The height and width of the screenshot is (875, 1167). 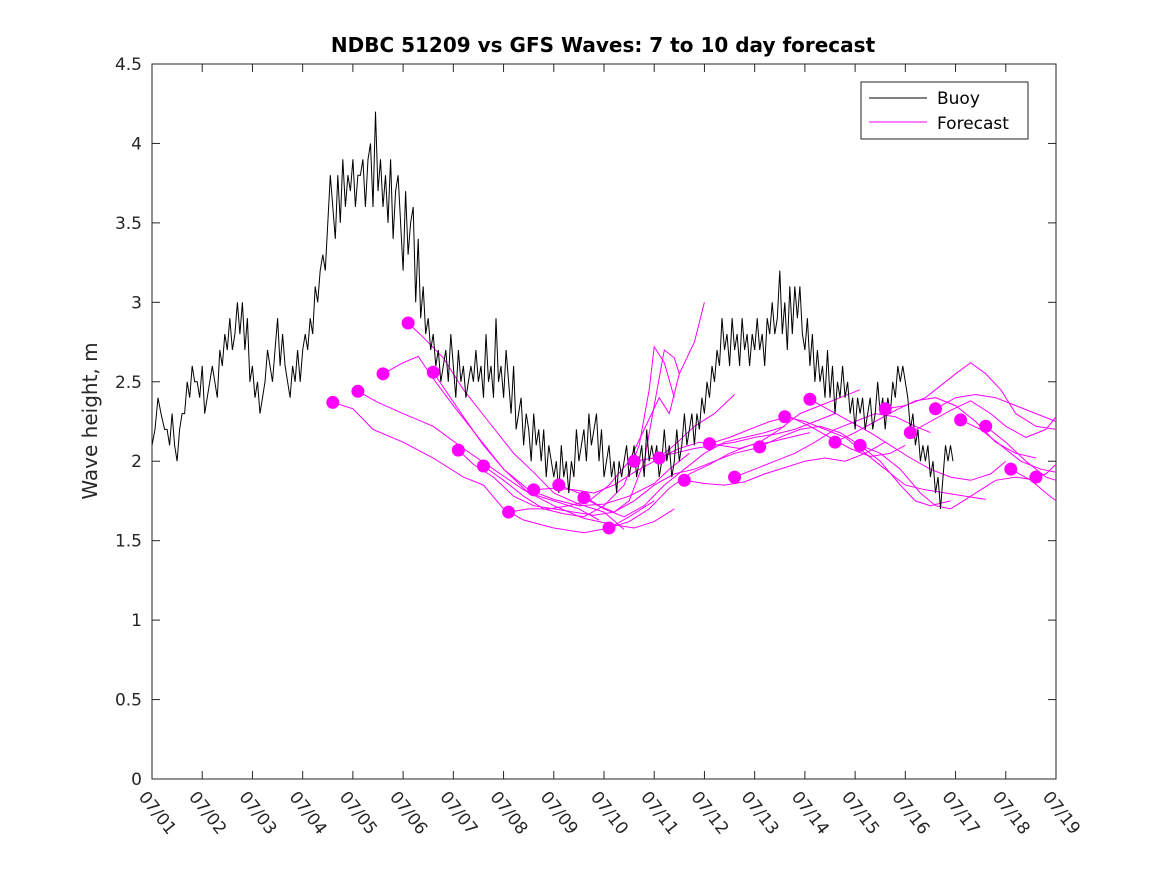 I want to click on y-tick-label: 3, so click(x=136, y=303).